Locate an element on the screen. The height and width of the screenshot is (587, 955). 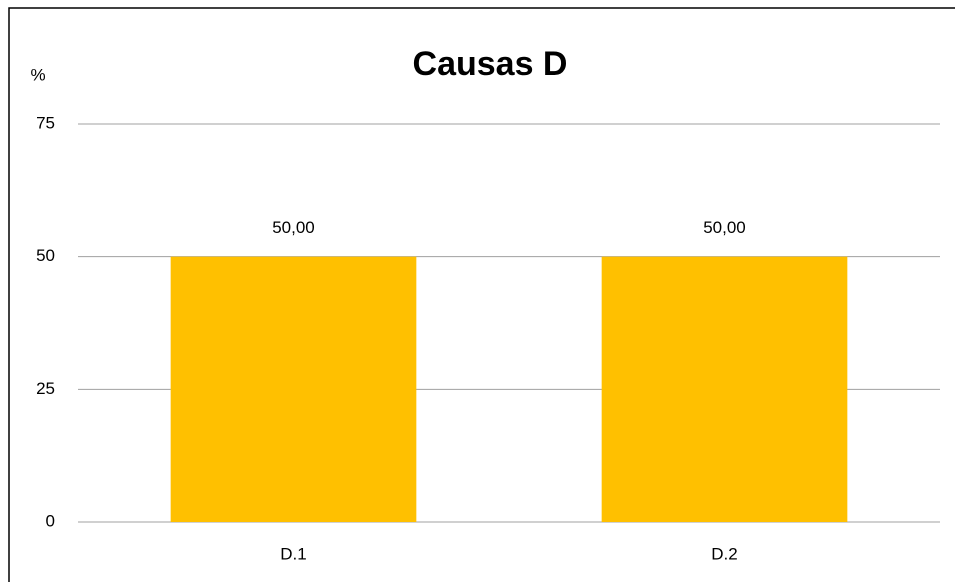
x-tick-label: D.1 is located at coordinates (293, 553).